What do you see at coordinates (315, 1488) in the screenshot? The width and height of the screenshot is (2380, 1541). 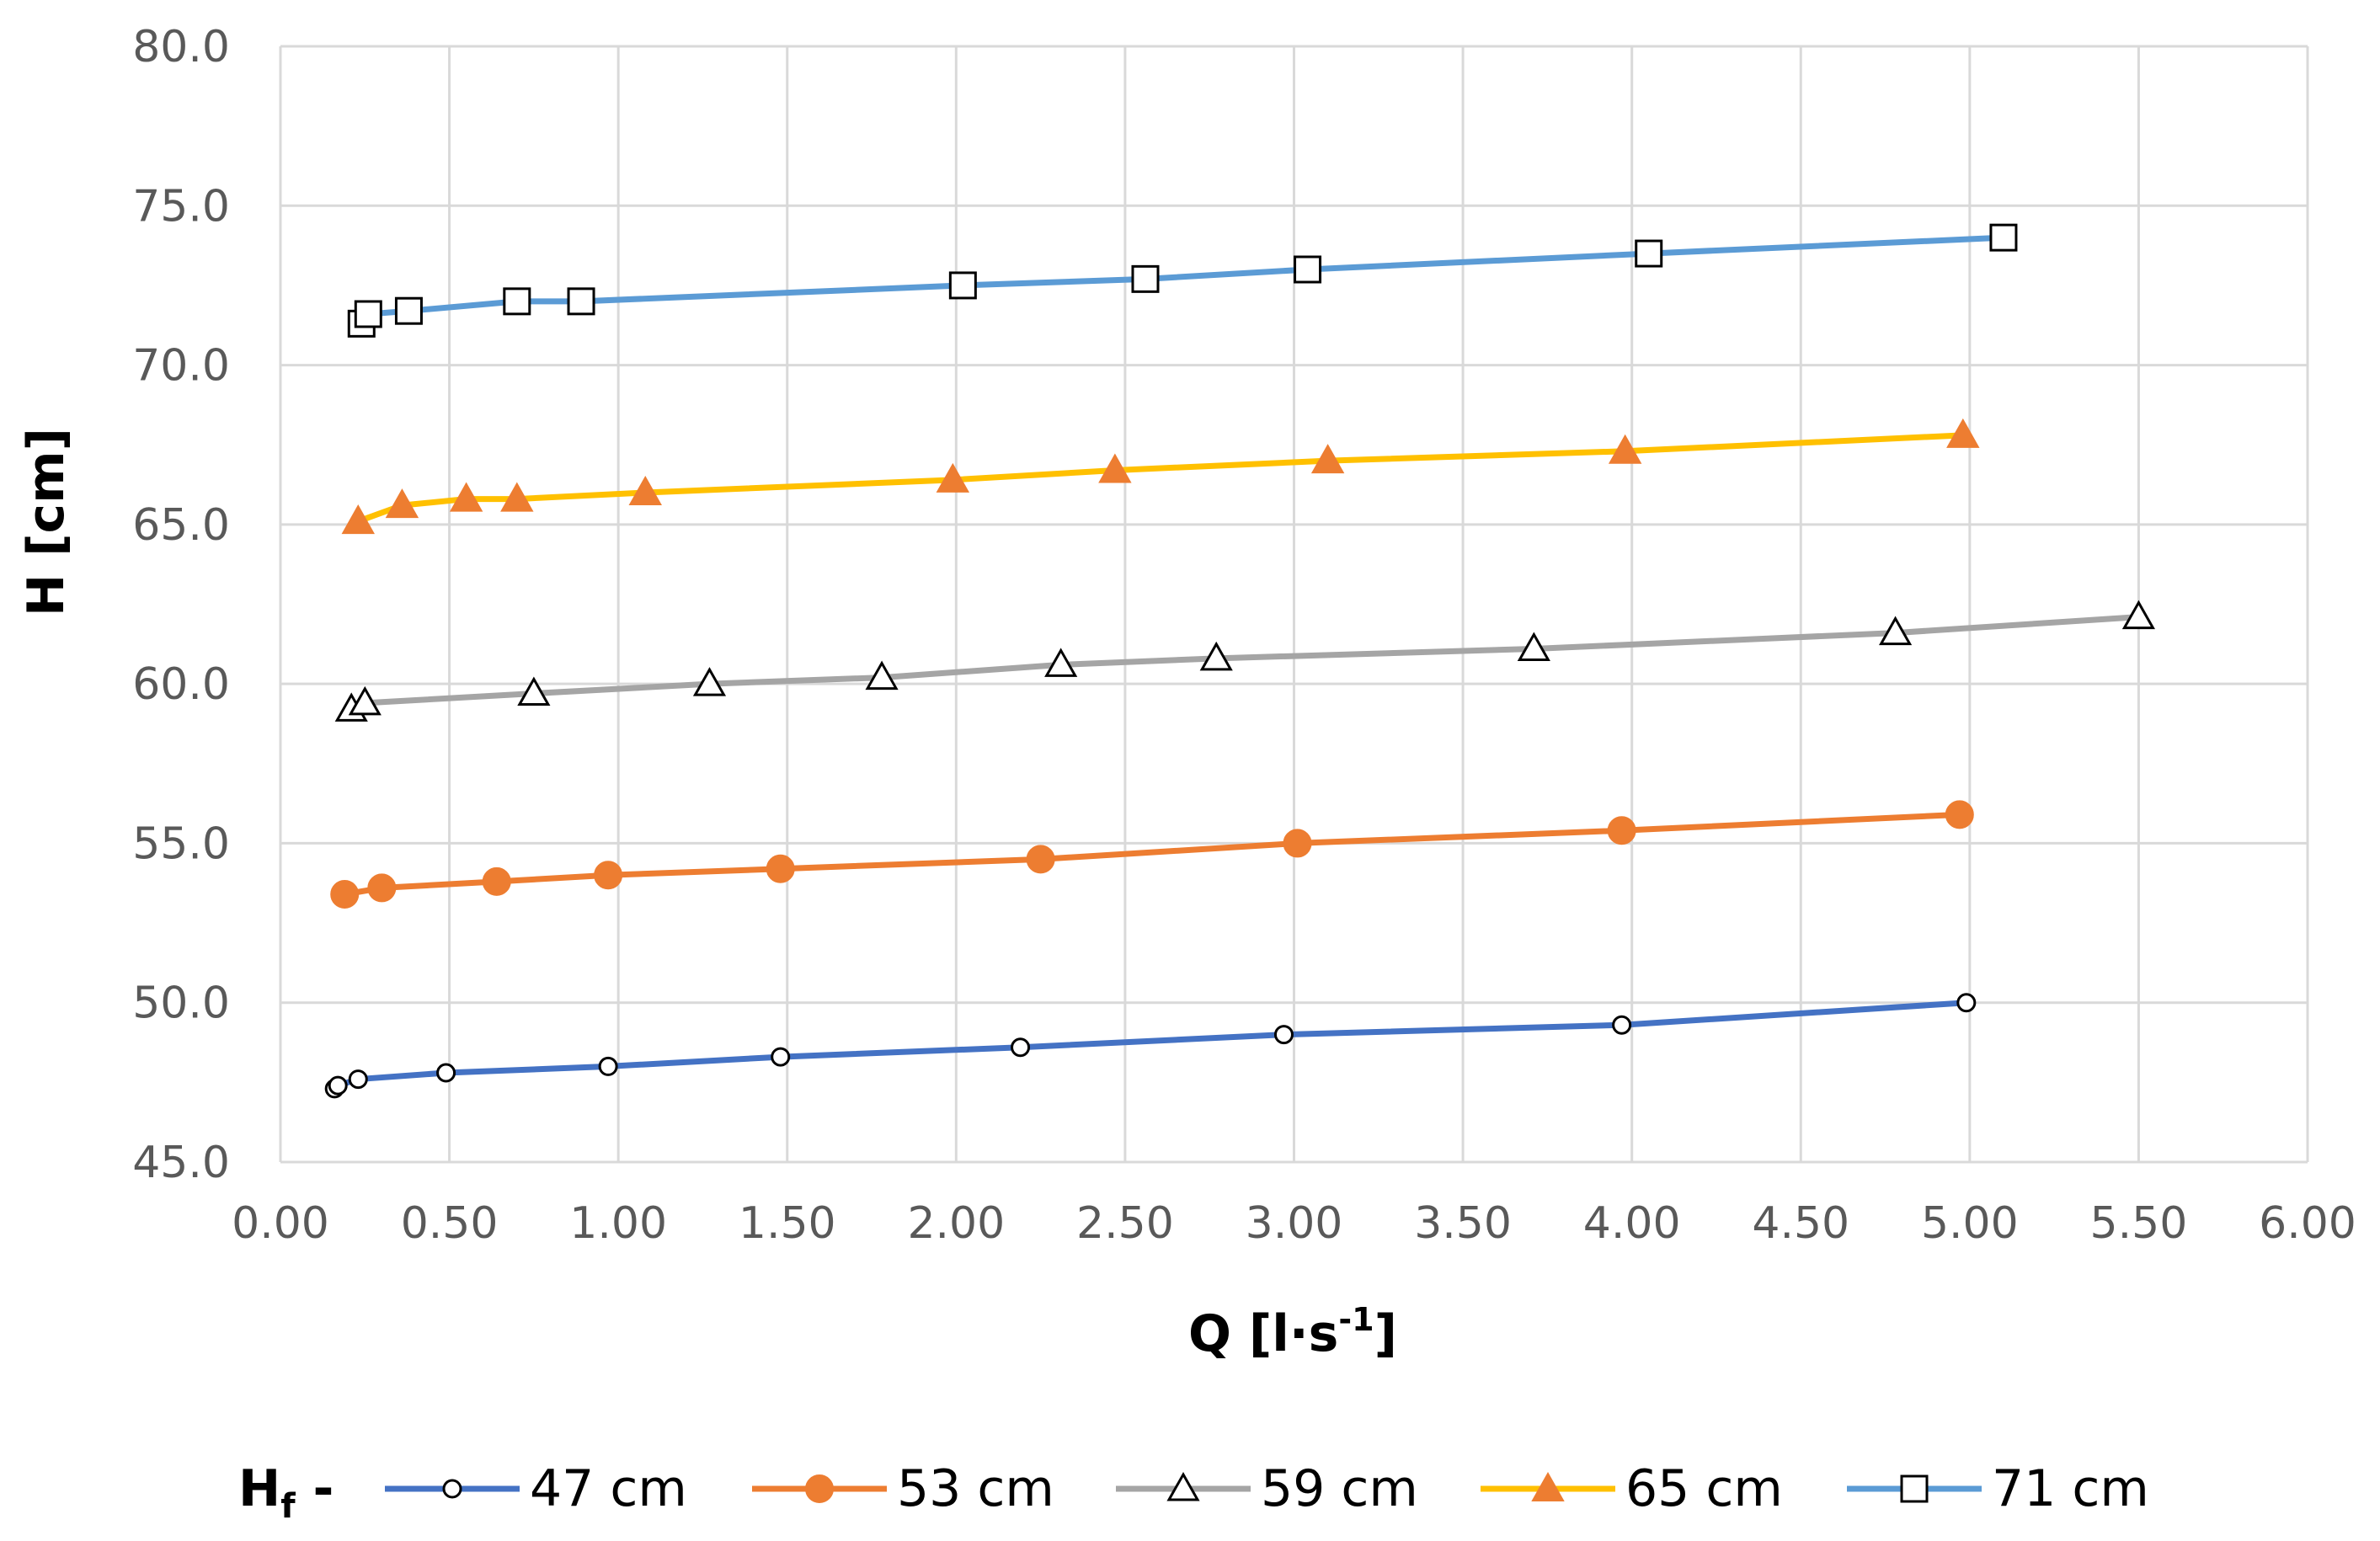 I see `legend-title-dash: -` at bounding box center [315, 1488].